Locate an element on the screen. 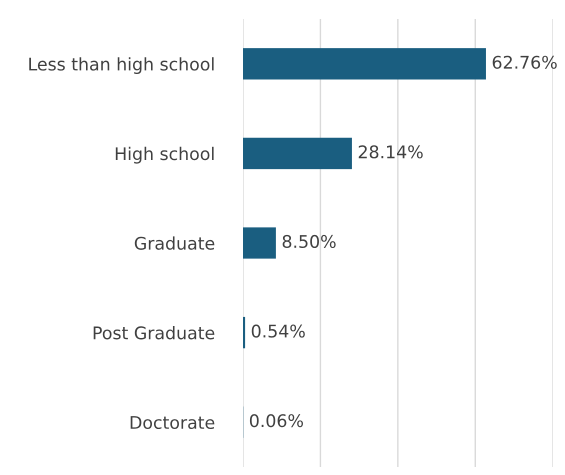  data-label: 0.54% is located at coordinates (278, 331).